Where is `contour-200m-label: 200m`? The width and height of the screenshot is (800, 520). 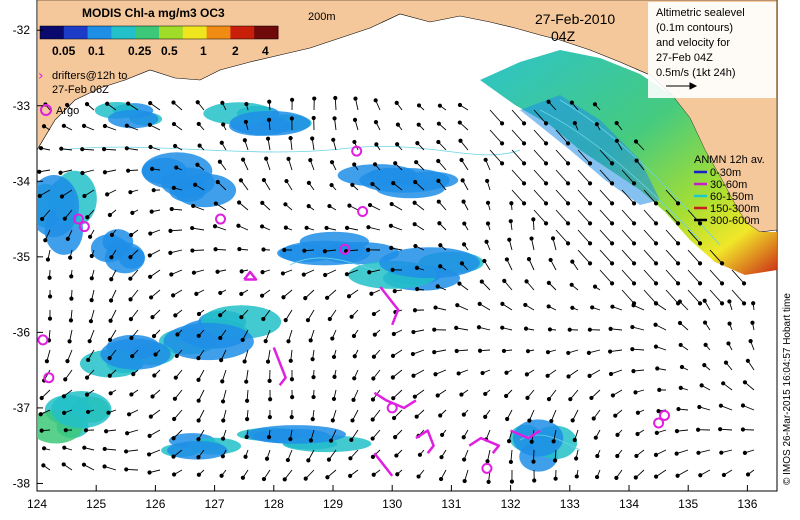 contour-200m-label: 200m is located at coordinates (322, 17).